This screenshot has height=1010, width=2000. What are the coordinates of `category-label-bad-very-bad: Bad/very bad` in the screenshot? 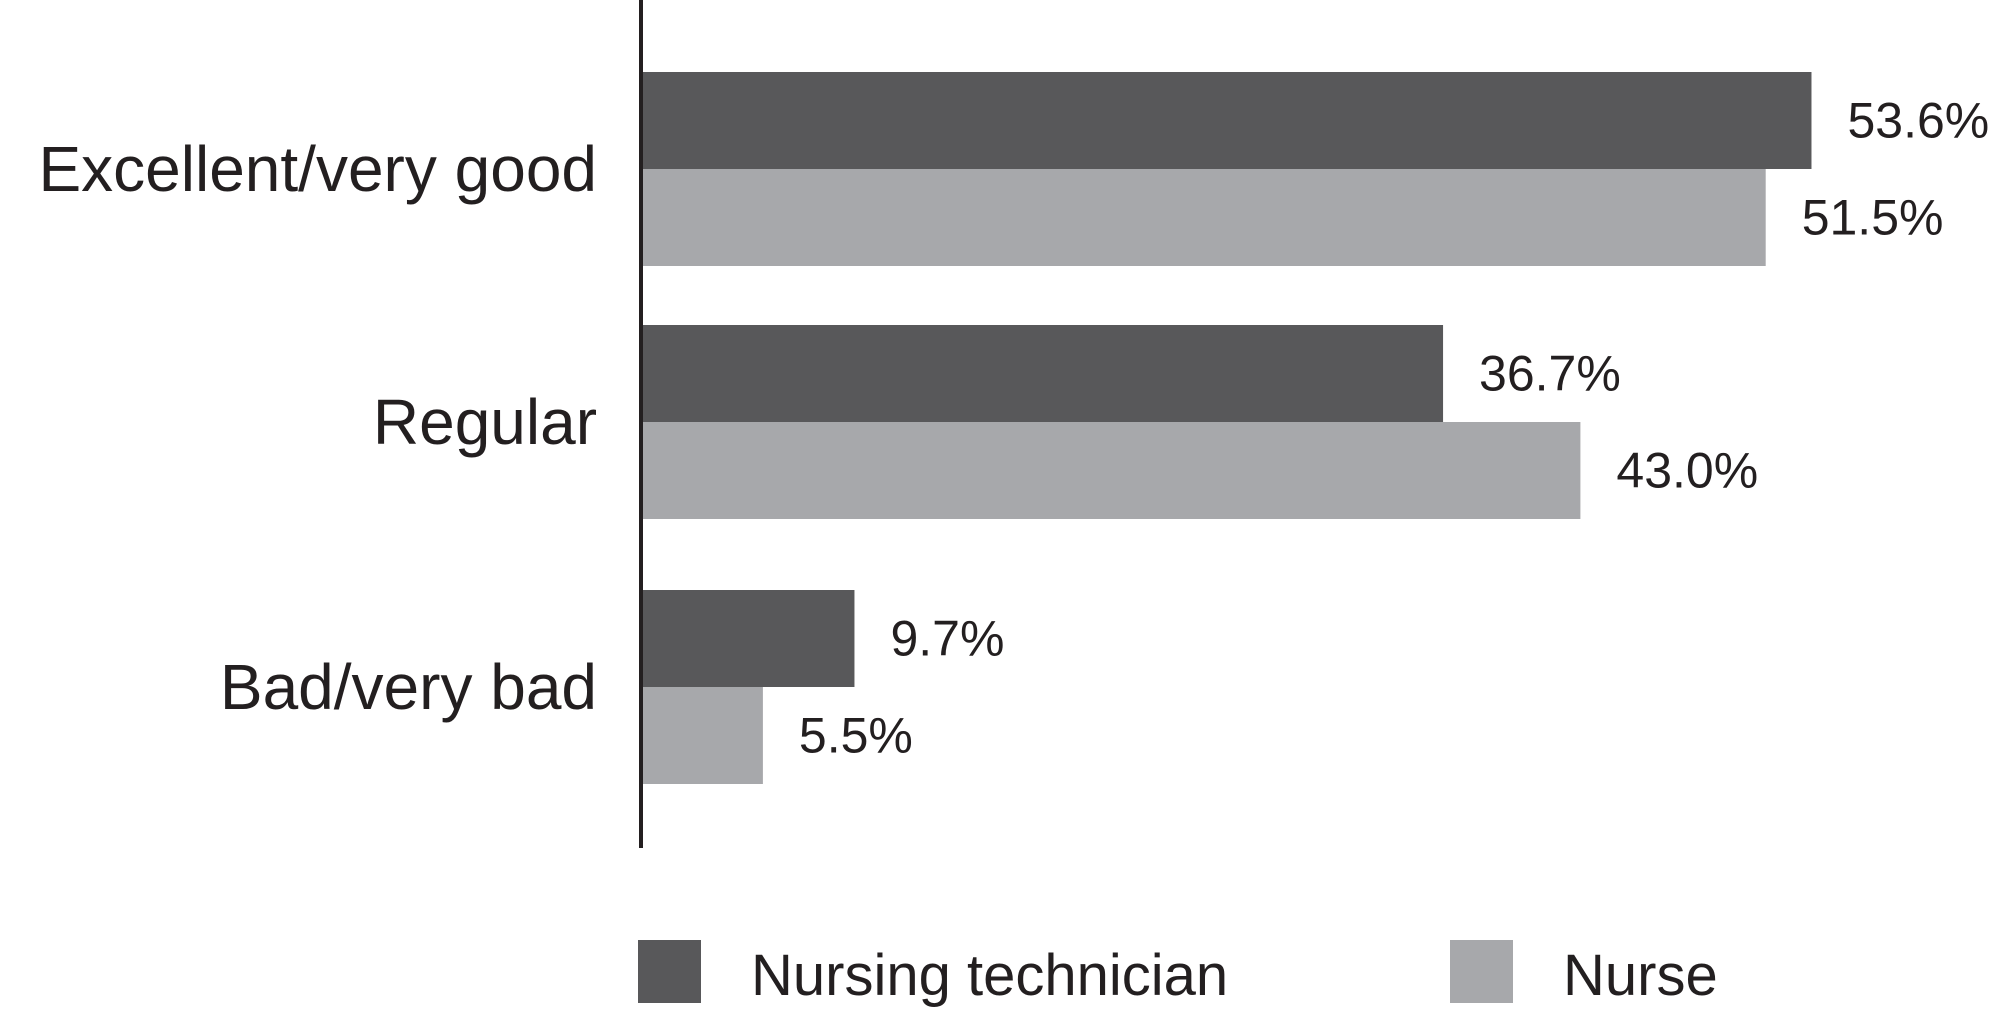 It's located at (408, 687).